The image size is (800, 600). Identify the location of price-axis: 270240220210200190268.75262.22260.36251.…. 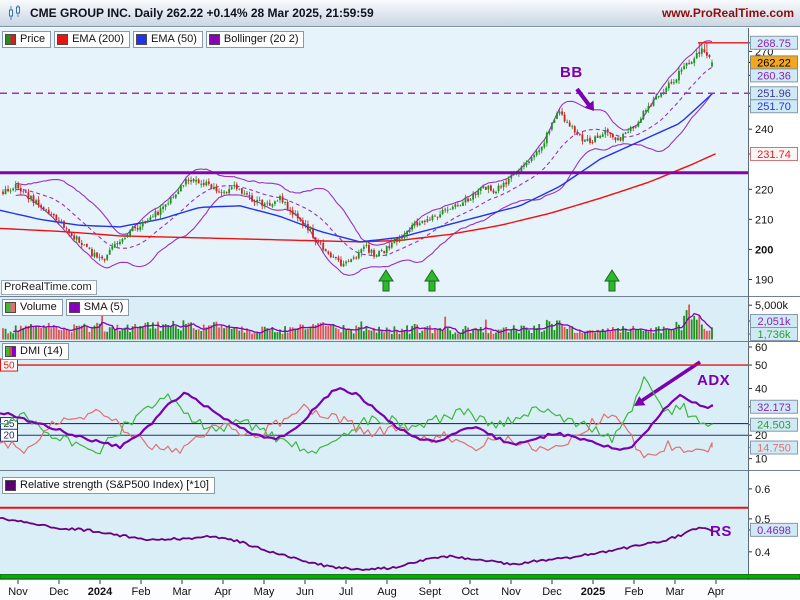
(773, 160).